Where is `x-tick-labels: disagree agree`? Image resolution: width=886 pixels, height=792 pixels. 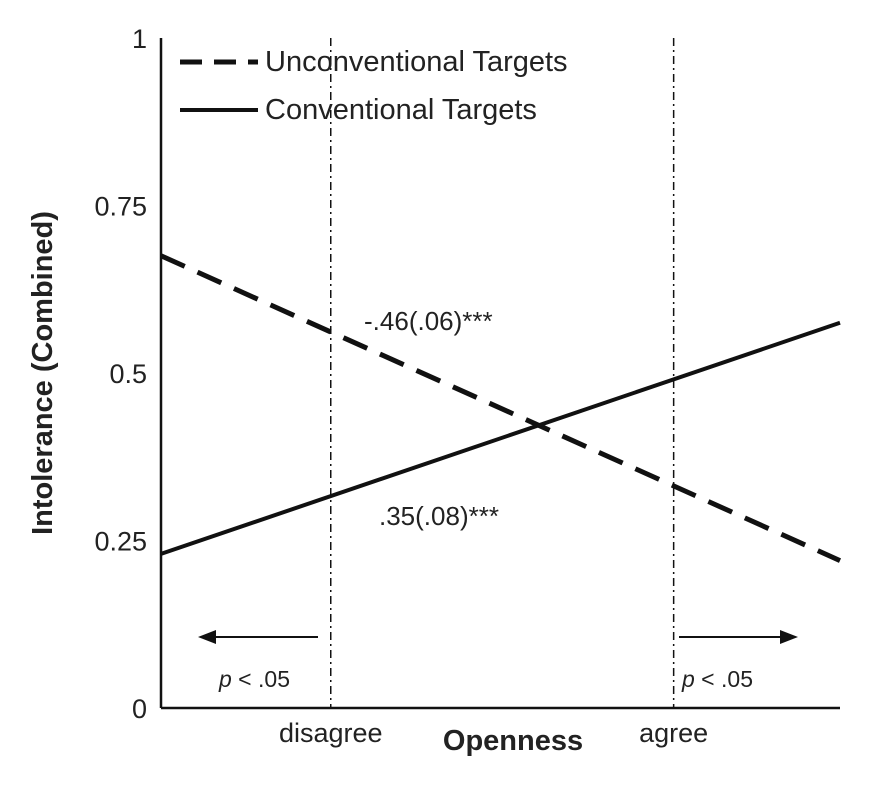
x-tick-labels: disagree agree is located at coordinates (493, 733).